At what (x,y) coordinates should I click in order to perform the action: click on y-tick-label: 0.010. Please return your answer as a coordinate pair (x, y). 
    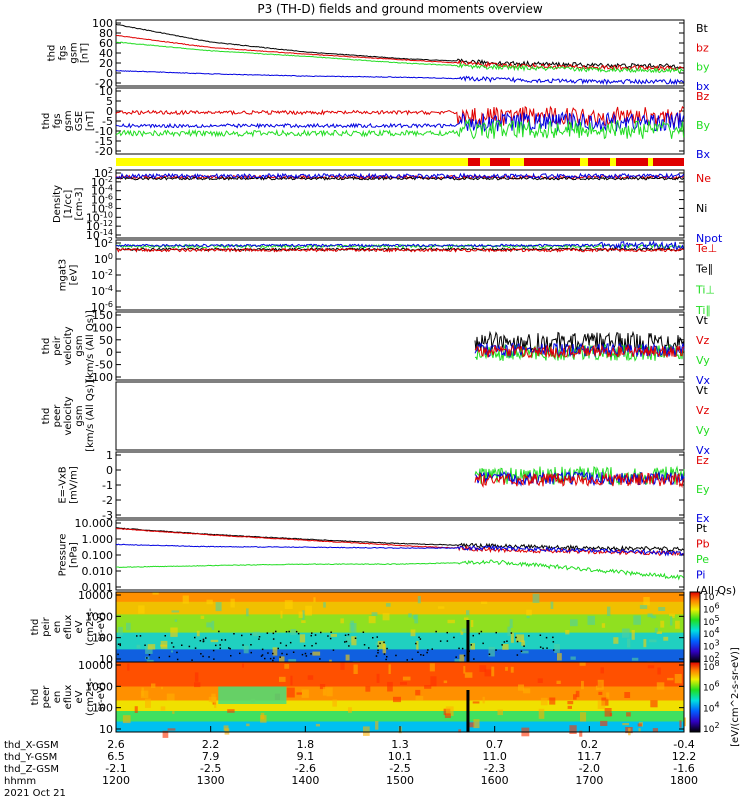
    Looking at the image, I should click on (98, 571).